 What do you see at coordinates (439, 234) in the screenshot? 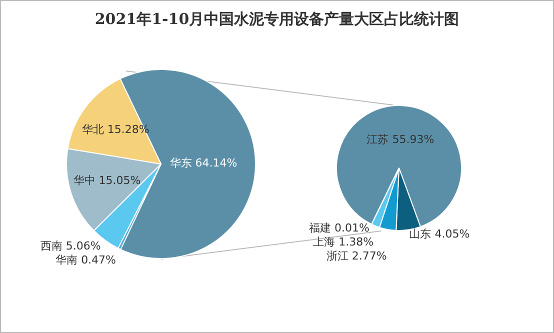
I see `slice-label: 山东 4.05%` at bounding box center [439, 234].